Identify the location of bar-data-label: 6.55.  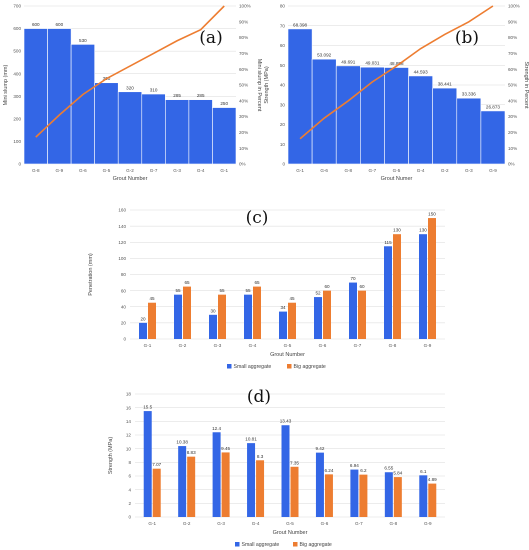
(388, 468).